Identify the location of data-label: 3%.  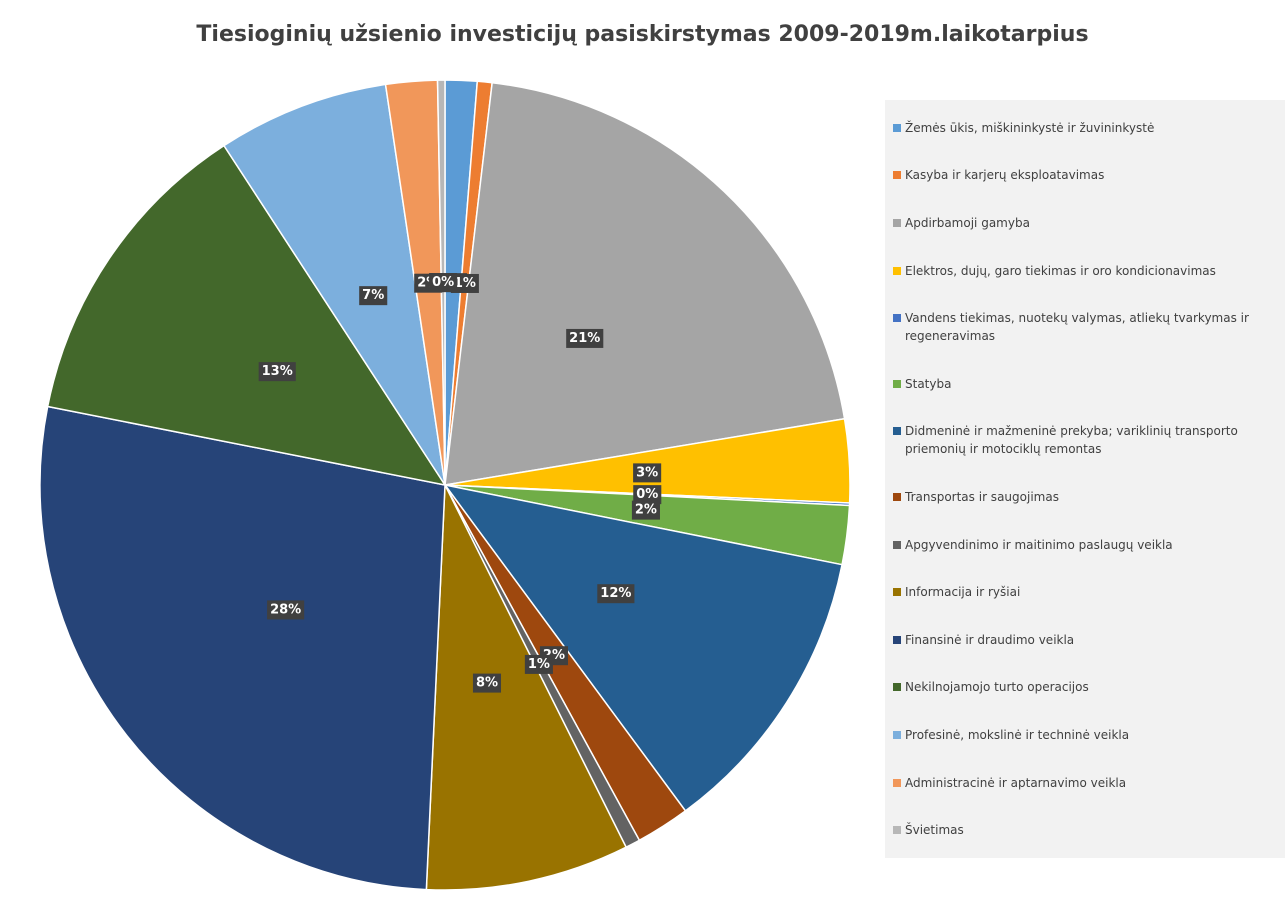
(647, 472).